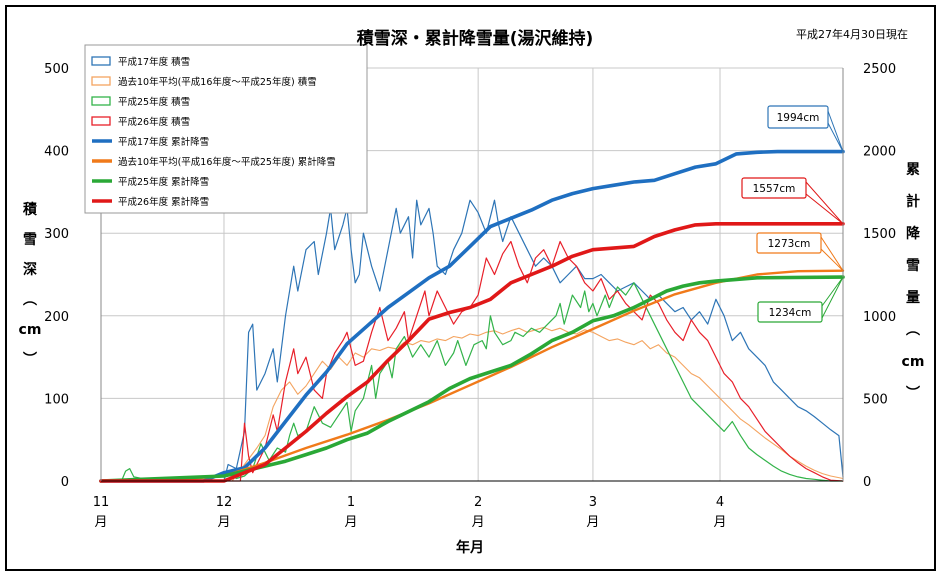 This screenshot has height=578, width=943. I want to click on y-right-label-char: ︵, so click(912, 330).